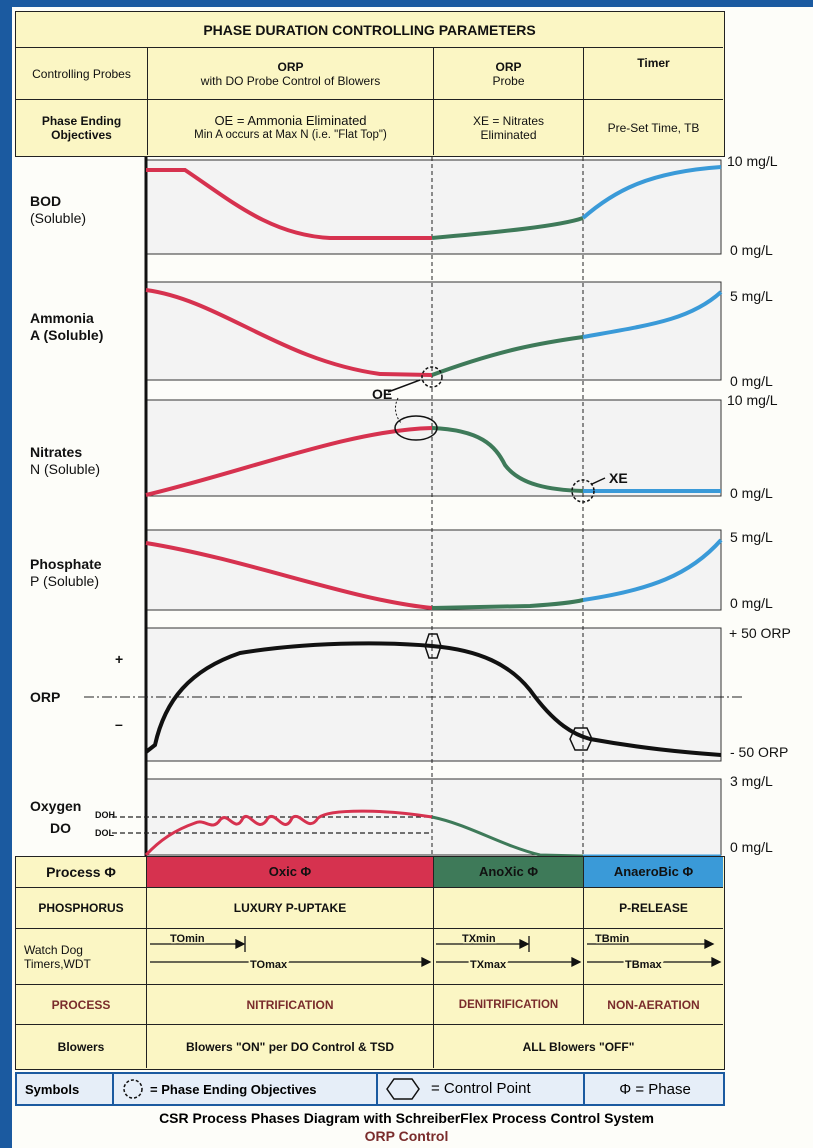 This screenshot has width=813, height=1148. What do you see at coordinates (652, 314) in the screenshot?
I see `ammonia-curve-anaerobic` at bounding box center [652, 314].